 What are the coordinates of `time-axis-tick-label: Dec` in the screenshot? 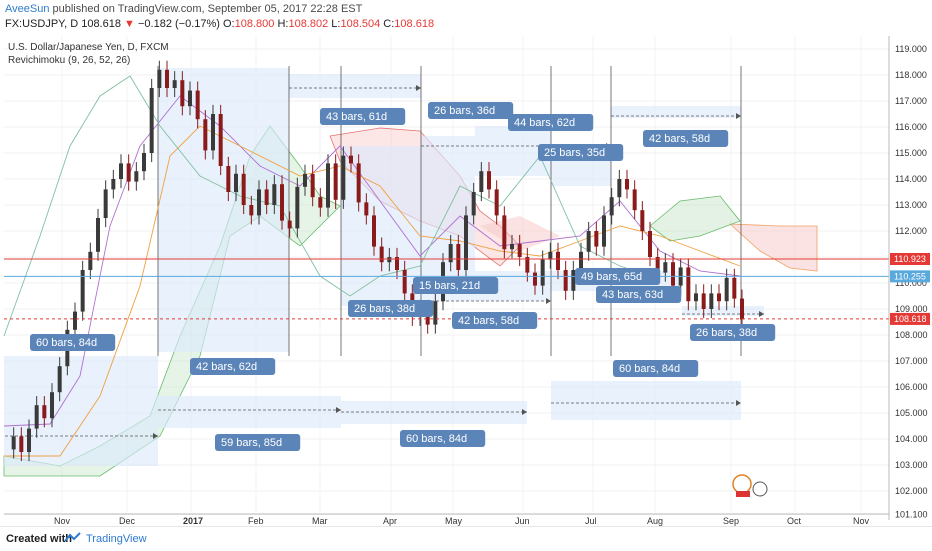 It's located at (127, 521).